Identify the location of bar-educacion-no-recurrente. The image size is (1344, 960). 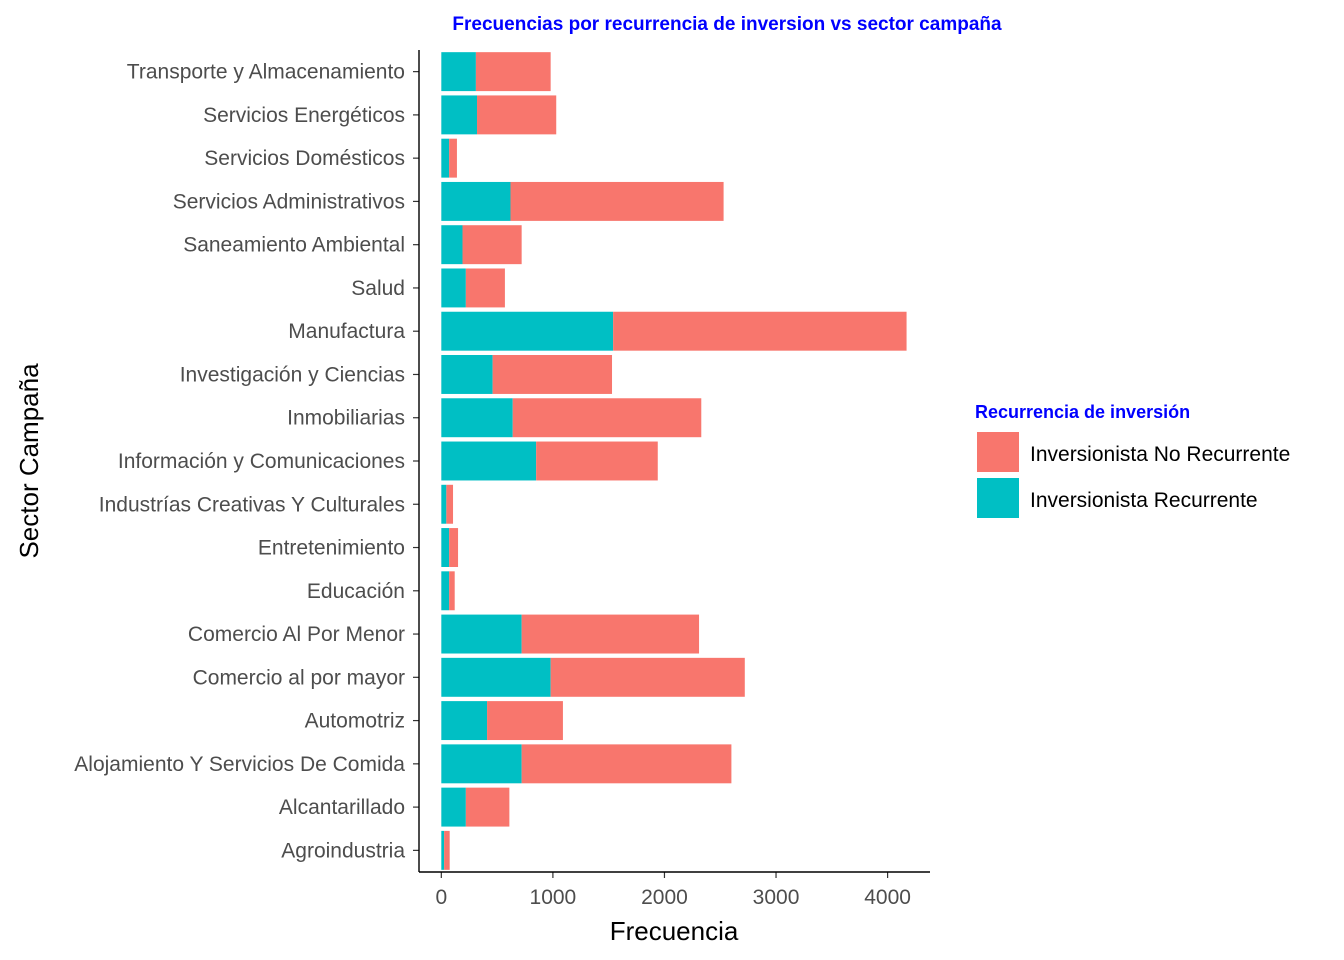
(452, 591).